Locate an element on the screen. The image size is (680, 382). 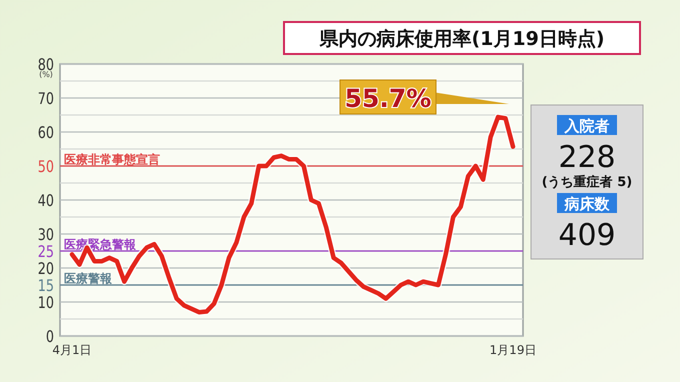
y-tick-label: 20 is located at coordinates (46, 269).